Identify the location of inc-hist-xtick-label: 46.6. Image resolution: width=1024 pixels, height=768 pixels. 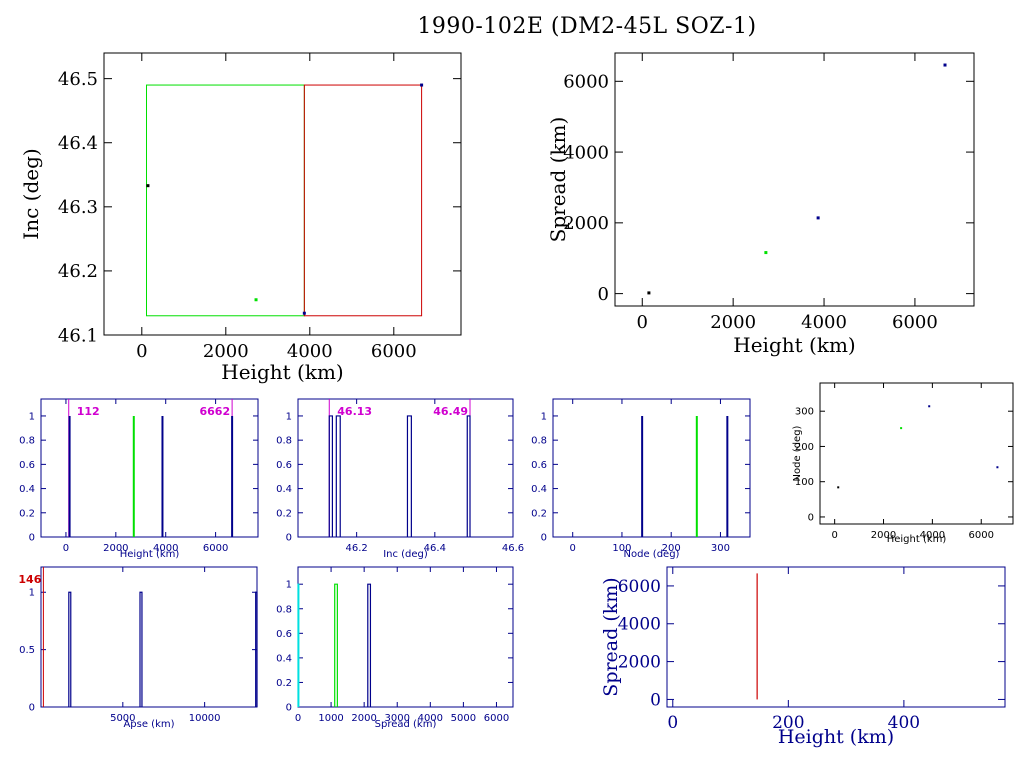
(513, 548).